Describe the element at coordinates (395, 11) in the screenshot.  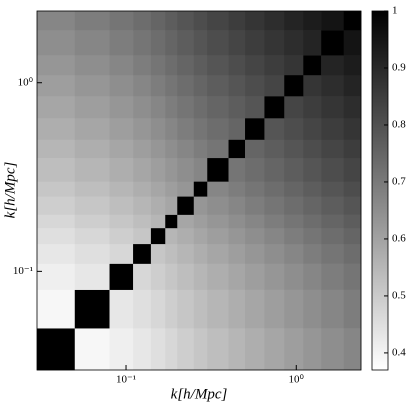
I see `colorbar-tick-label: 1` at that location.